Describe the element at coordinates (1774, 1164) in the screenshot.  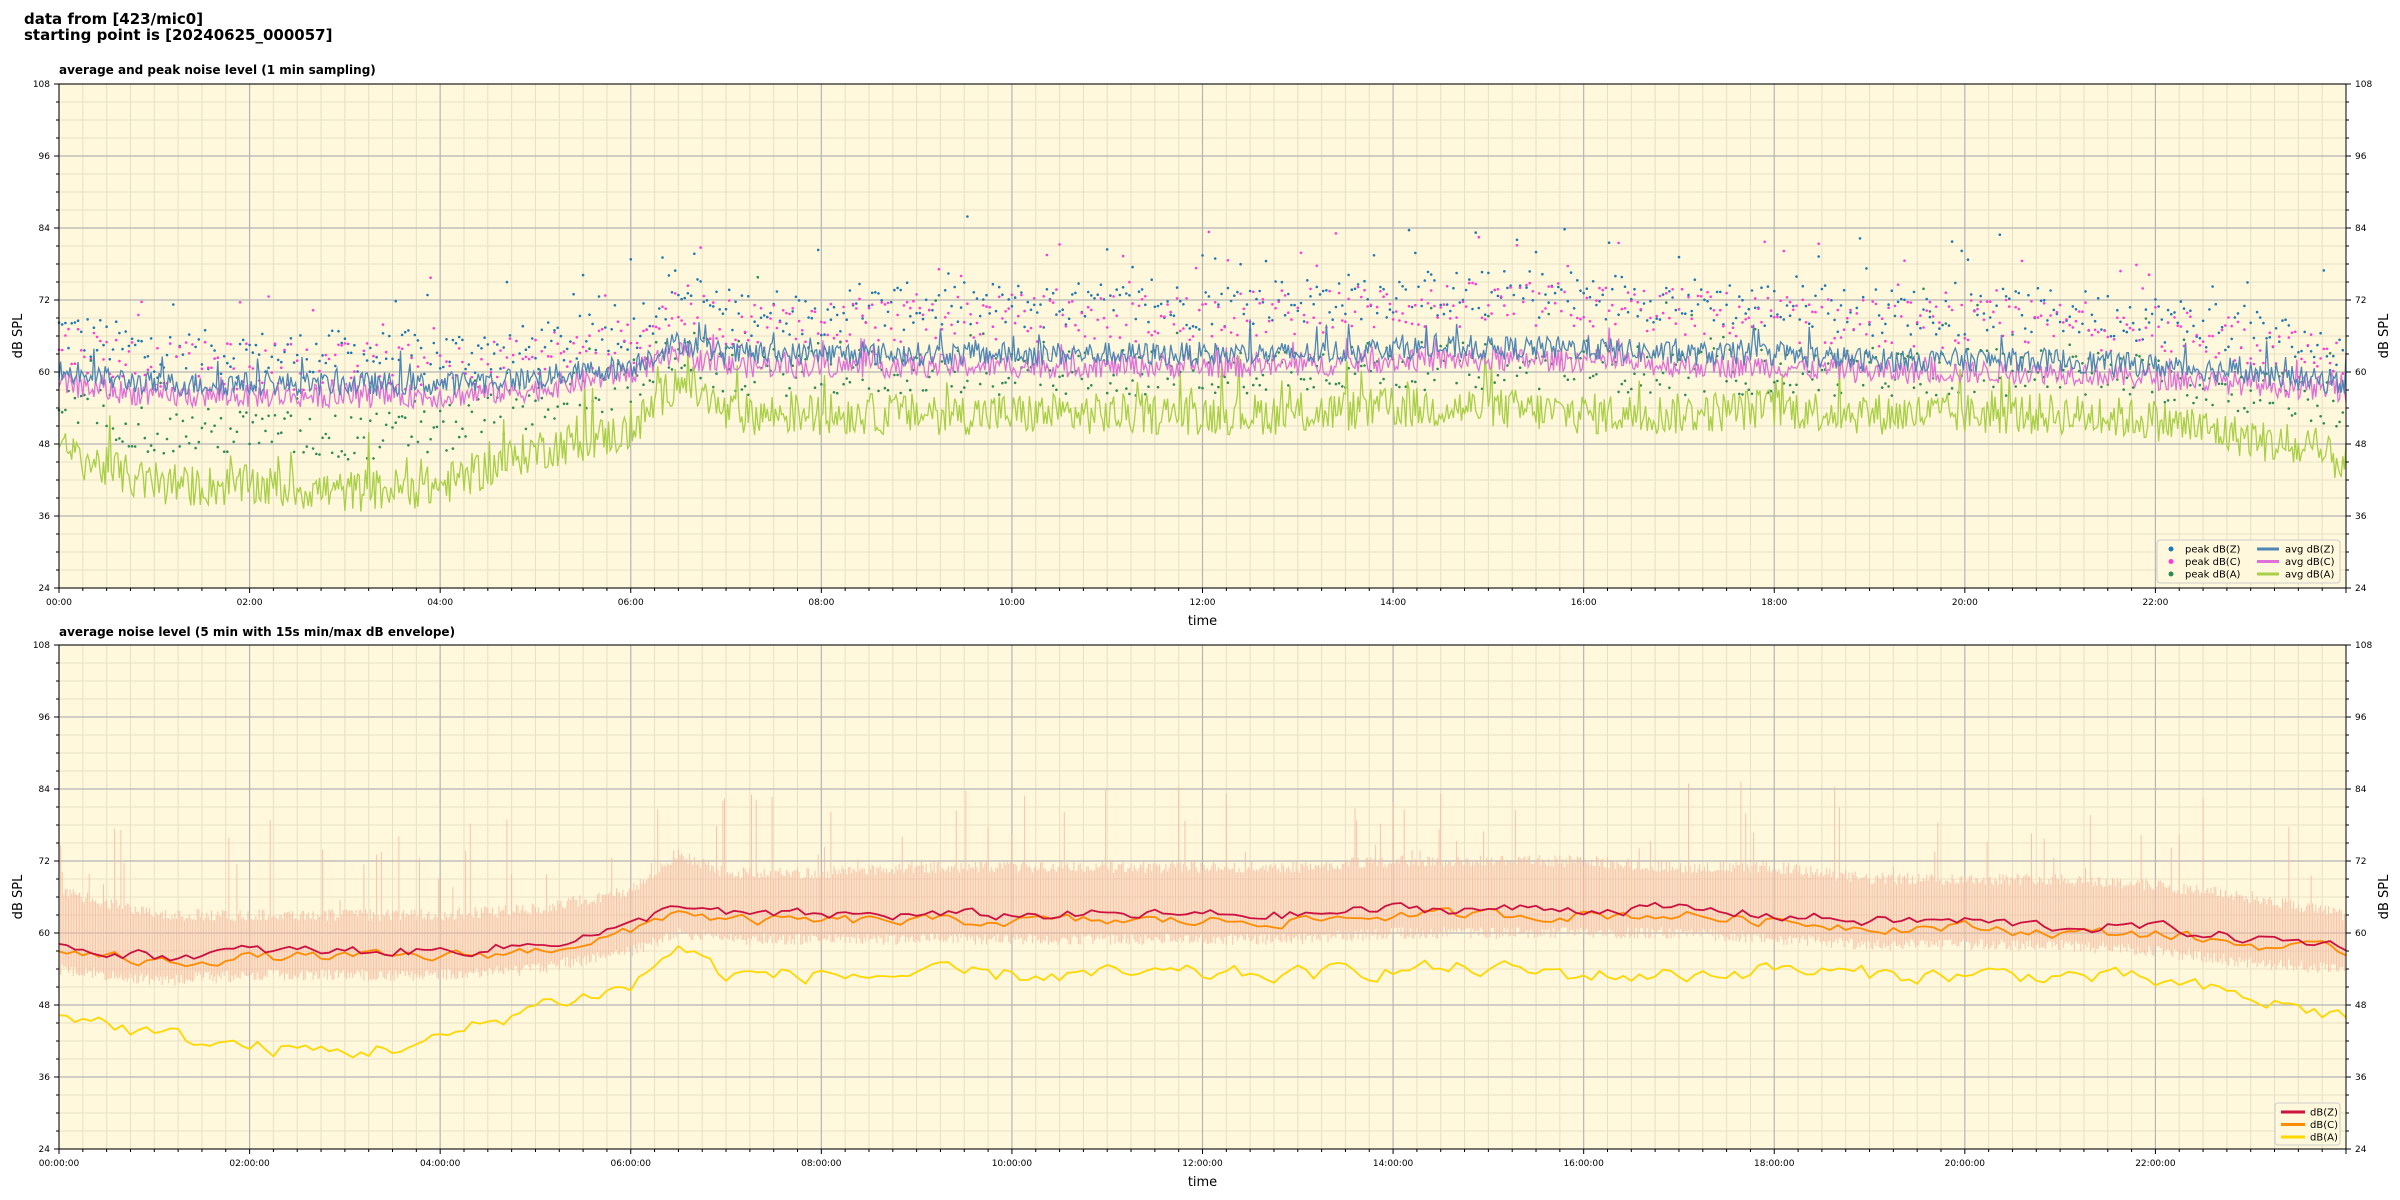
I see `x-tick-label: 18:00:00` at that location.